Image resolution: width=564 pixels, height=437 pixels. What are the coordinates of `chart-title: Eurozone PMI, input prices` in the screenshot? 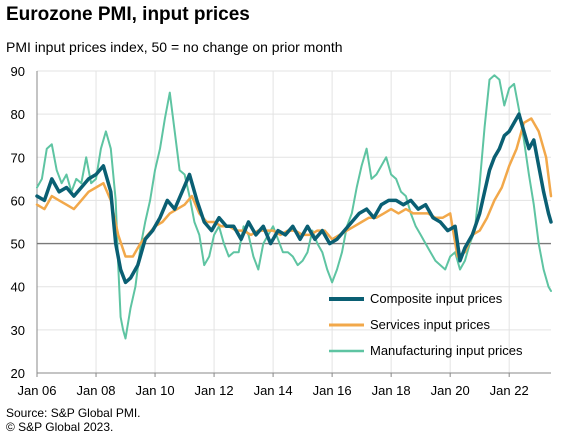 It's located at (128, 14).